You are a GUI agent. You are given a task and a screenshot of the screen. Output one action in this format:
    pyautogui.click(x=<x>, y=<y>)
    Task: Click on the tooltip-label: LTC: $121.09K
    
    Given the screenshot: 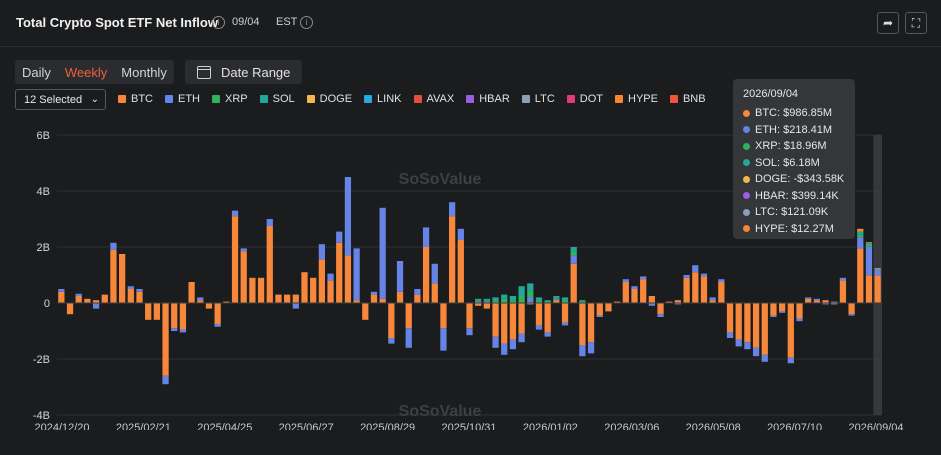 What is the action you would take?
    pyautogui.click(x=792, y=212)
    